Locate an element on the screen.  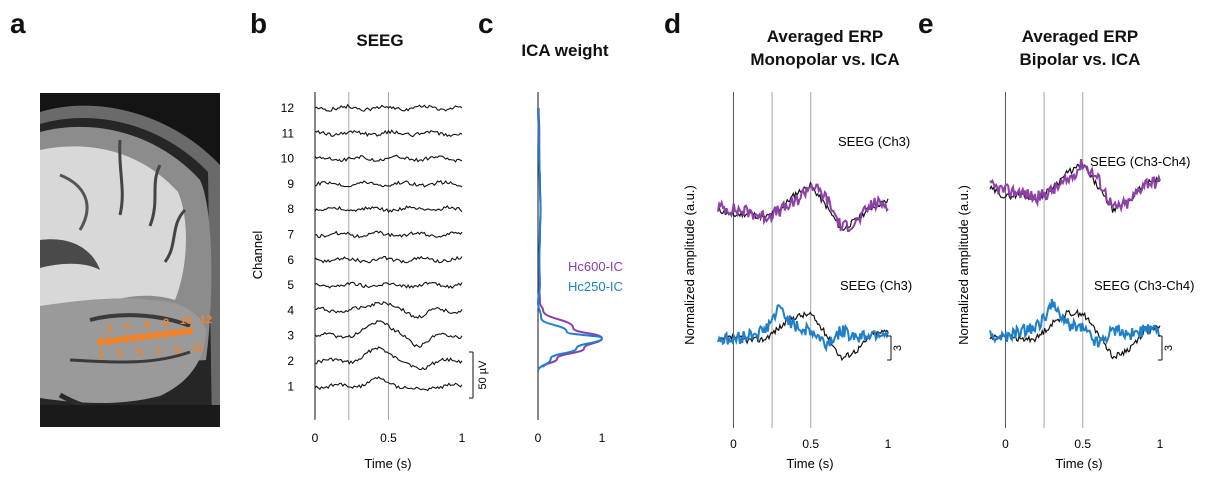
panel-b-ytick: 10 is located at coordinates (288, 159).